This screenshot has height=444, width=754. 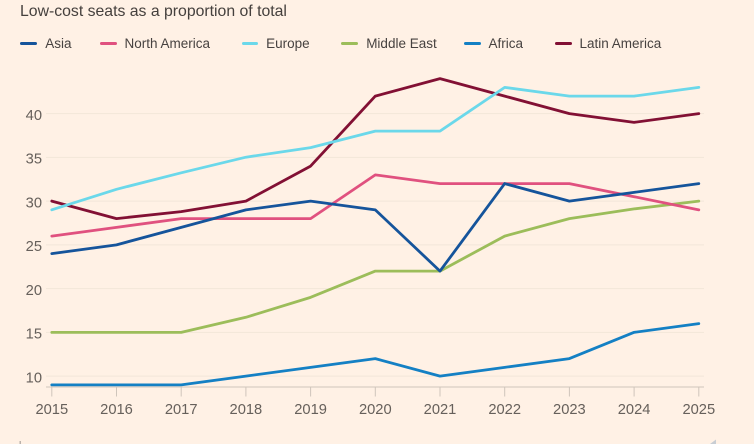 I want to click on svg-text: 2024, so click(x=634, y=410).